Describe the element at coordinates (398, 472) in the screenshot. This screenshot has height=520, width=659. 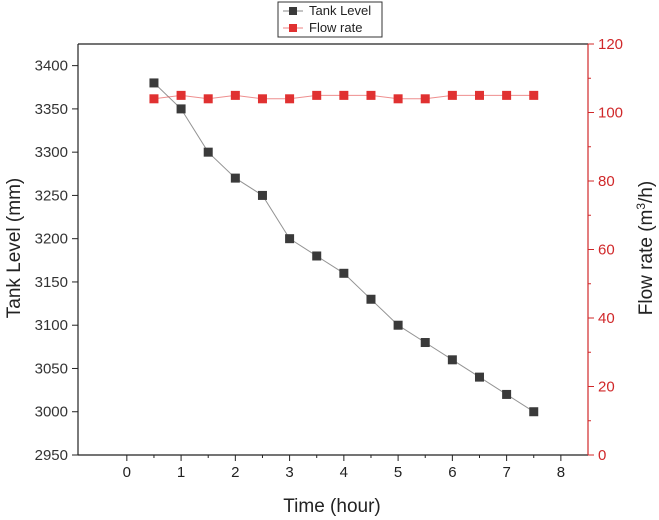
I see `x-tick-label: 5` at that location.